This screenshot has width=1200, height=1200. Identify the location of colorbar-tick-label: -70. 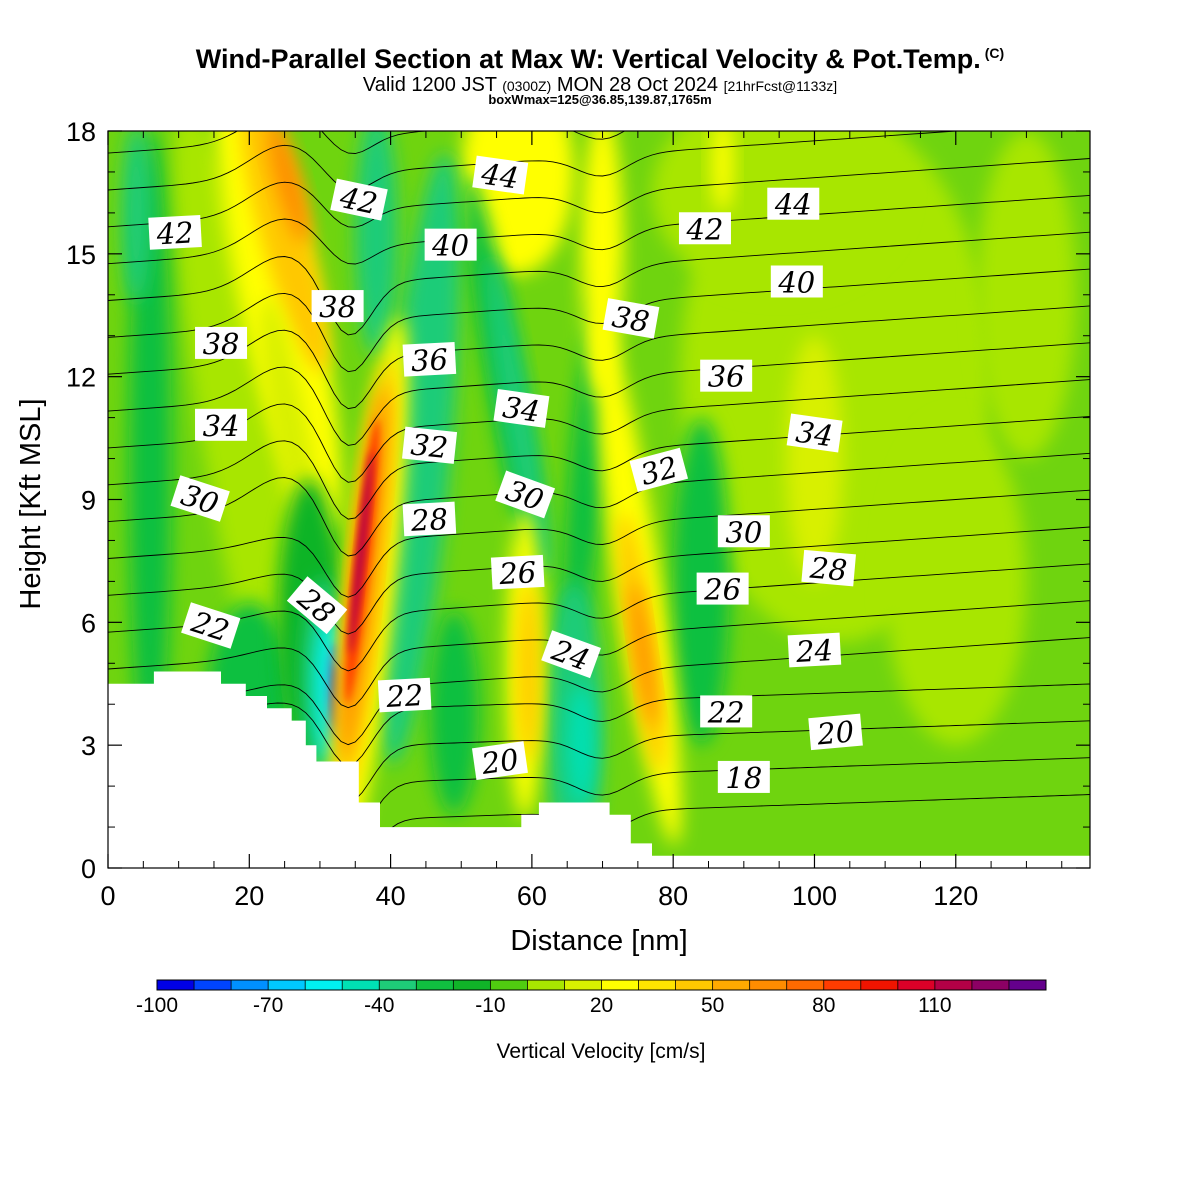
(268, 1005).